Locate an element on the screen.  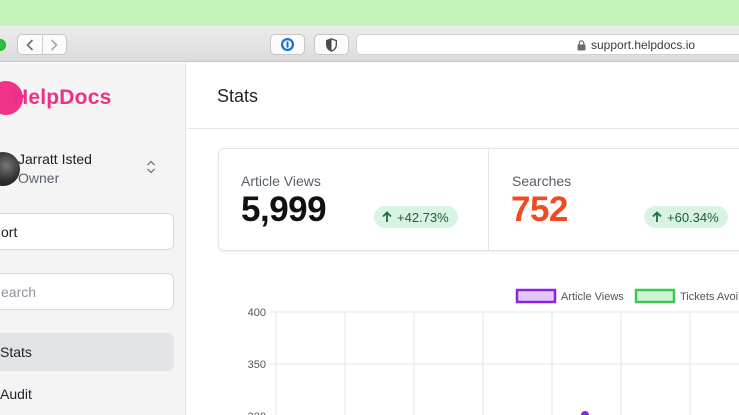
password-manager-button is located at coordinates (287, 44).